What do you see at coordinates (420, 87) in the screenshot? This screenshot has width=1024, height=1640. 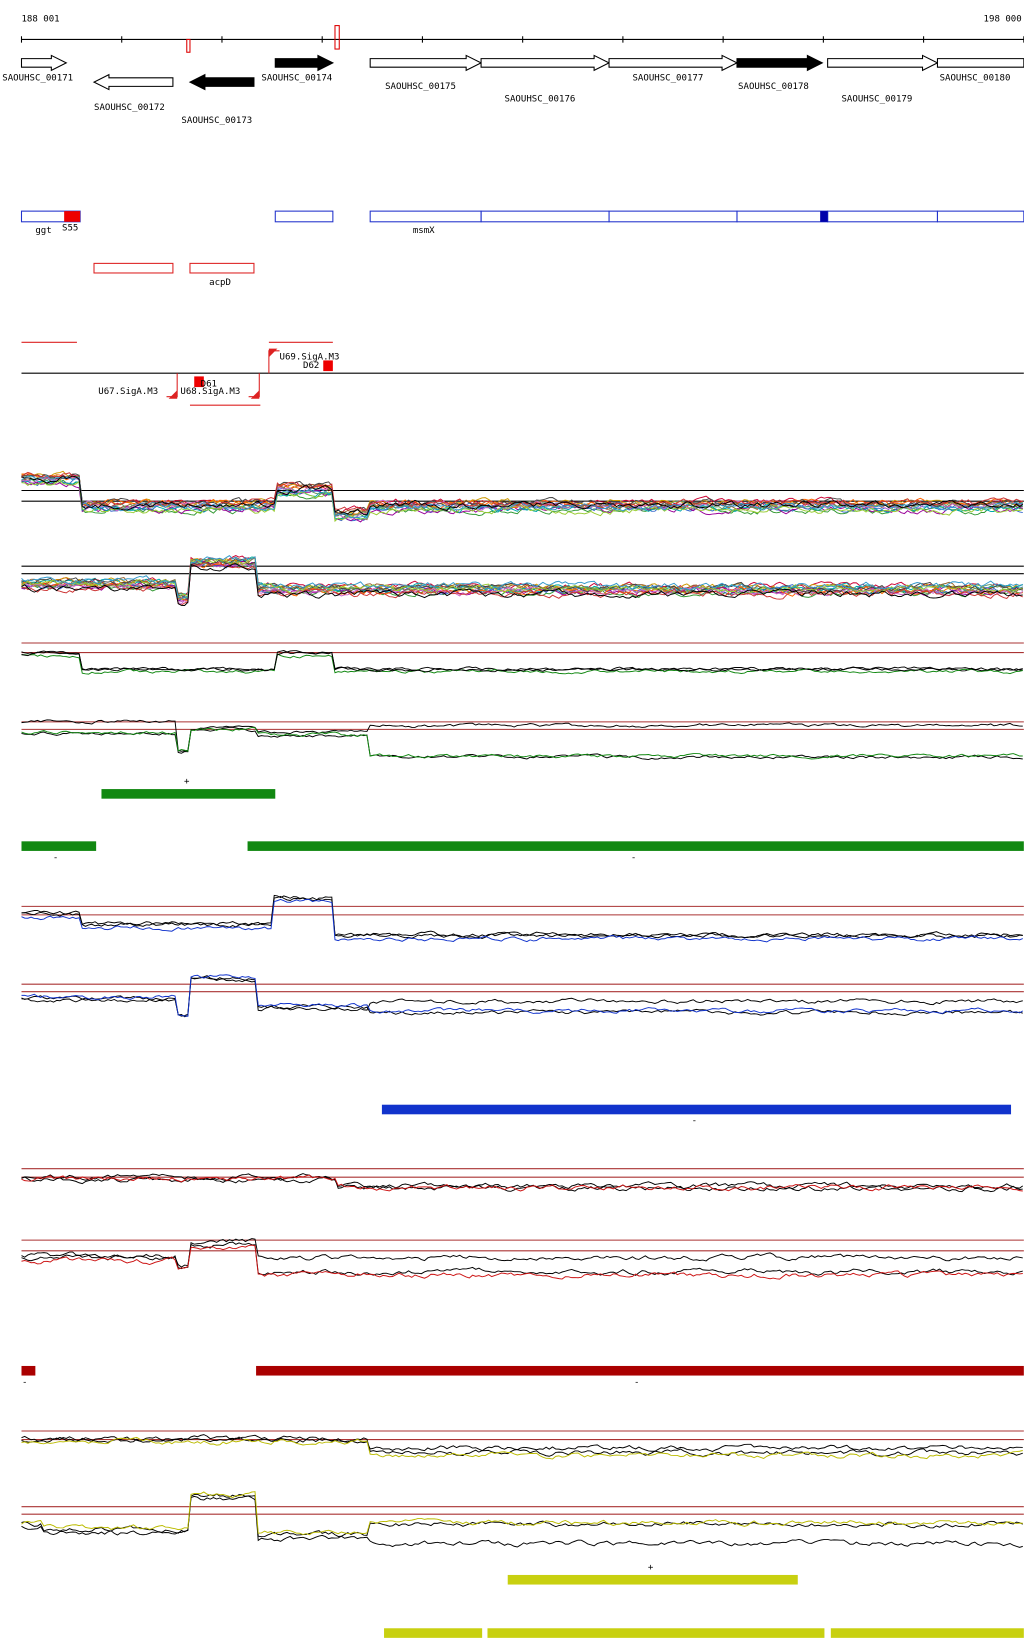 I see `gene-label: SAOUHSC_00175` at bounding box center [420, 87].